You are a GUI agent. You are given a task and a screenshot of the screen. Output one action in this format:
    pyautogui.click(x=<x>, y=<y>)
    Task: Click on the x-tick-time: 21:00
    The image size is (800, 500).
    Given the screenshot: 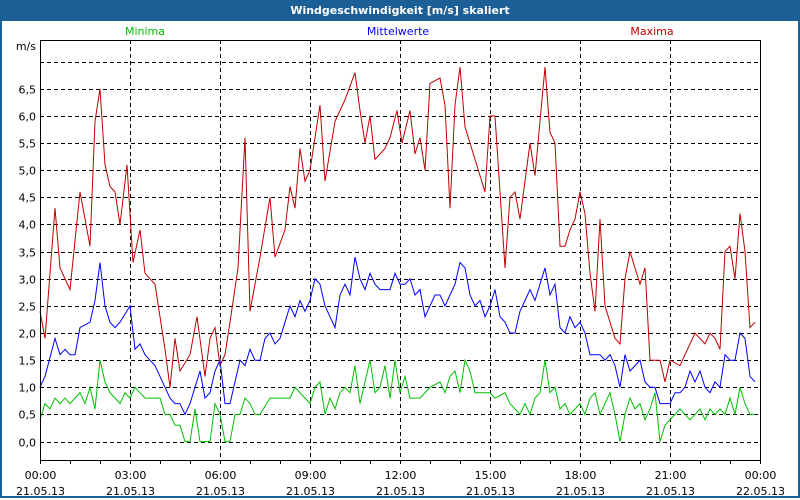 What is the action you would take?
    pyautogui.click(x=671, y=475)
    